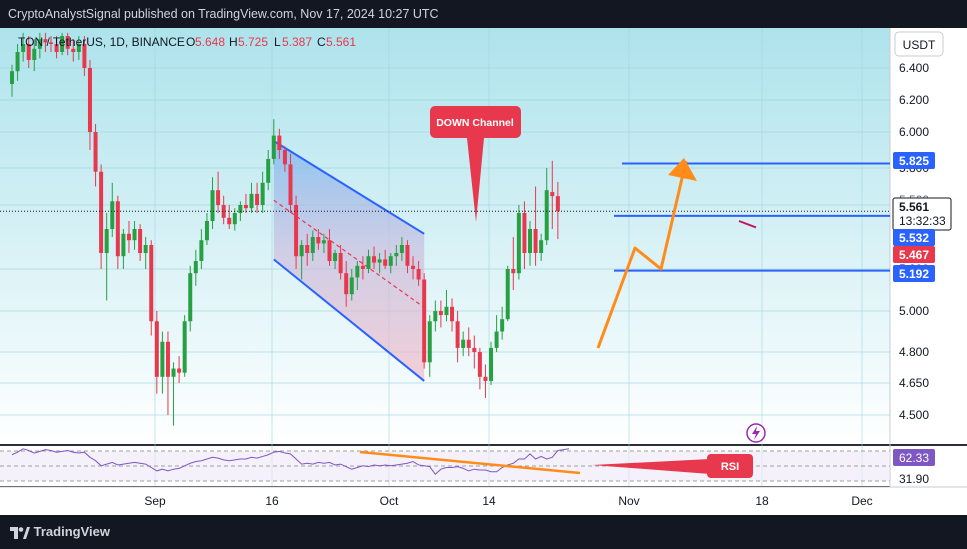 Image resolution: width=967 pixels, height=549 pixels. Describe the element at coordinates (349, 253) in the screenshot. I see `down-channel-mid-line` at that location.